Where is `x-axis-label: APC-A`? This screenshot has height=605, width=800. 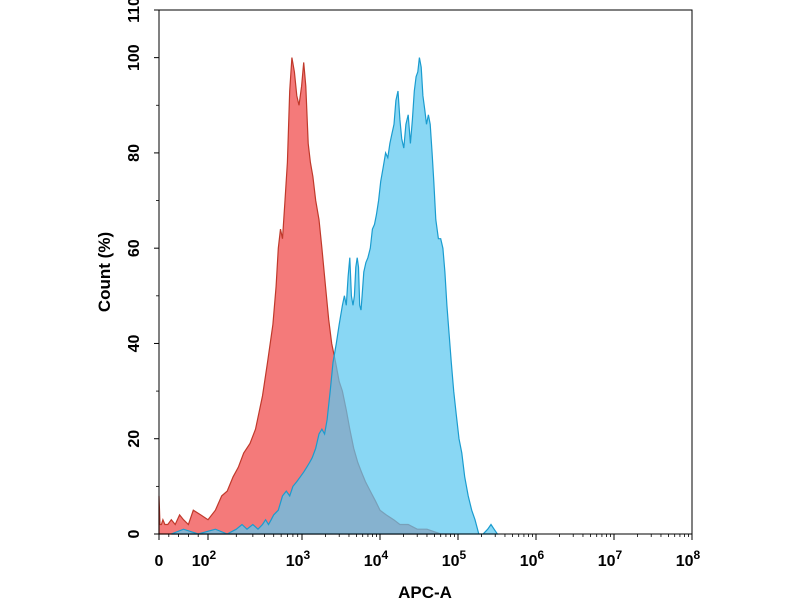
x-axis-label: APC-A is located at coordinates (425, 591).